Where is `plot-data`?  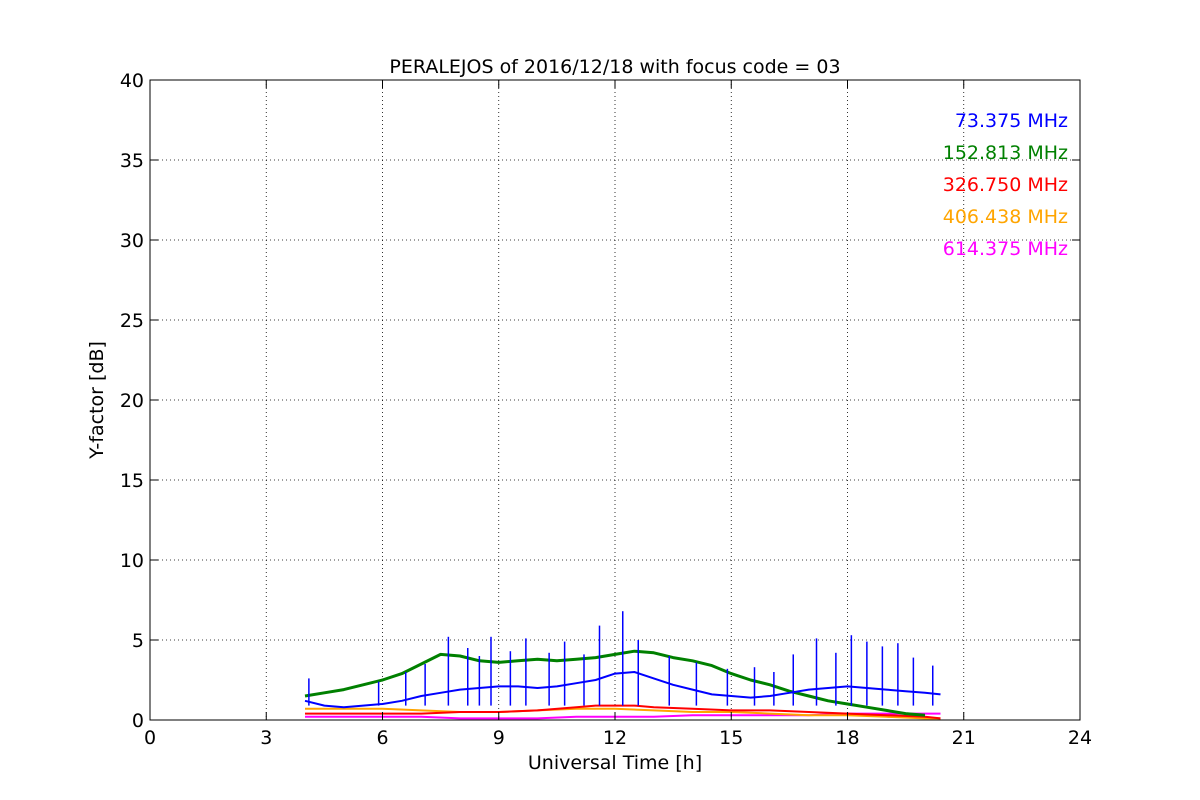
plot-data is located at coordinates (622, 665).